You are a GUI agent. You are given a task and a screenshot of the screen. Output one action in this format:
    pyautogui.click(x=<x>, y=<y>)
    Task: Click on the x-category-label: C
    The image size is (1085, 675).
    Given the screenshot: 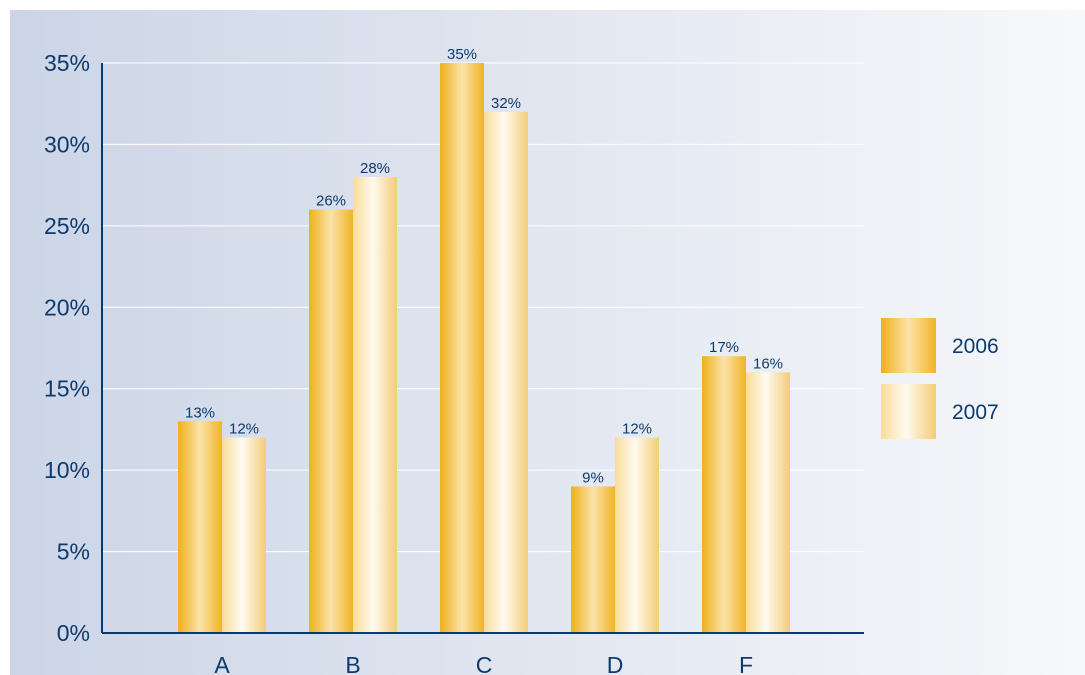 What is the action you would take?
    pyautogui.click(x=484, y=663)
    